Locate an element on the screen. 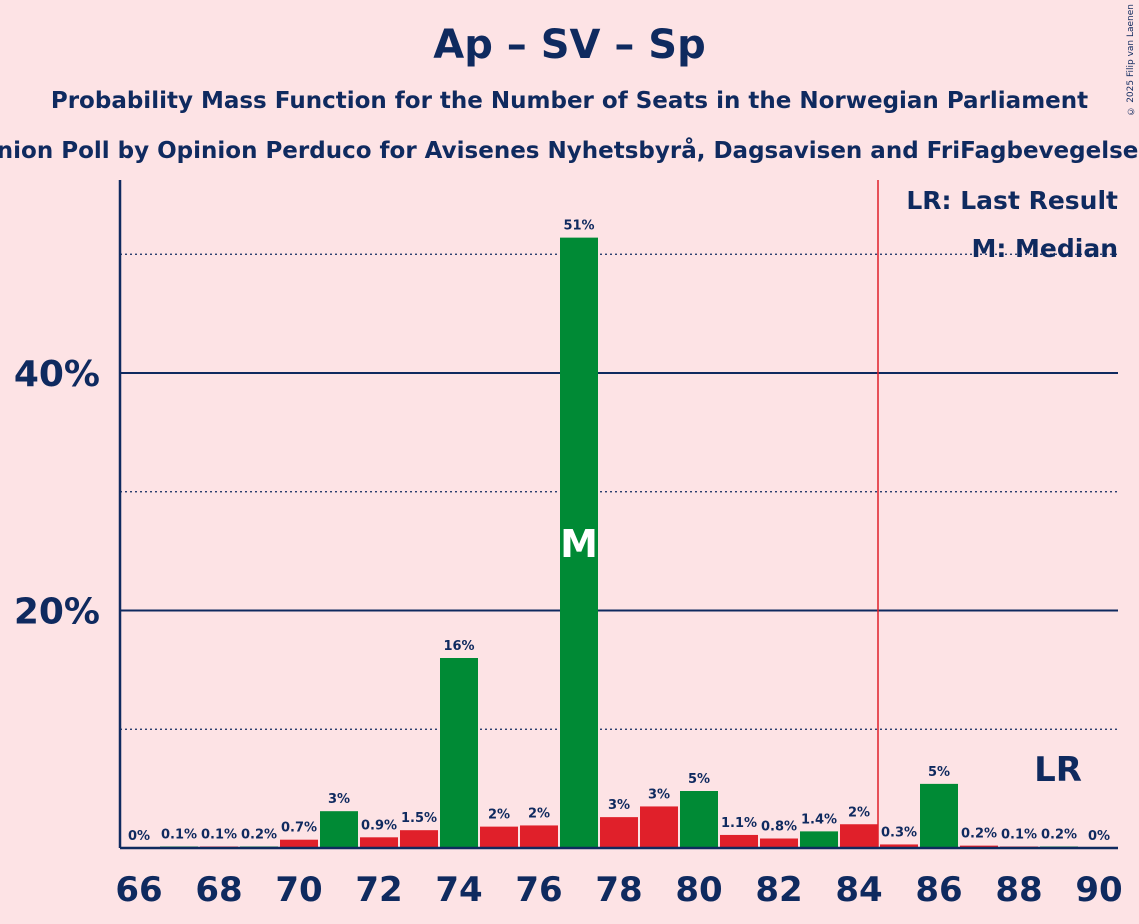 The width and height of the screenshot is (1139, 924). bar-value-label: 51% is located at coordinates (578, 226).